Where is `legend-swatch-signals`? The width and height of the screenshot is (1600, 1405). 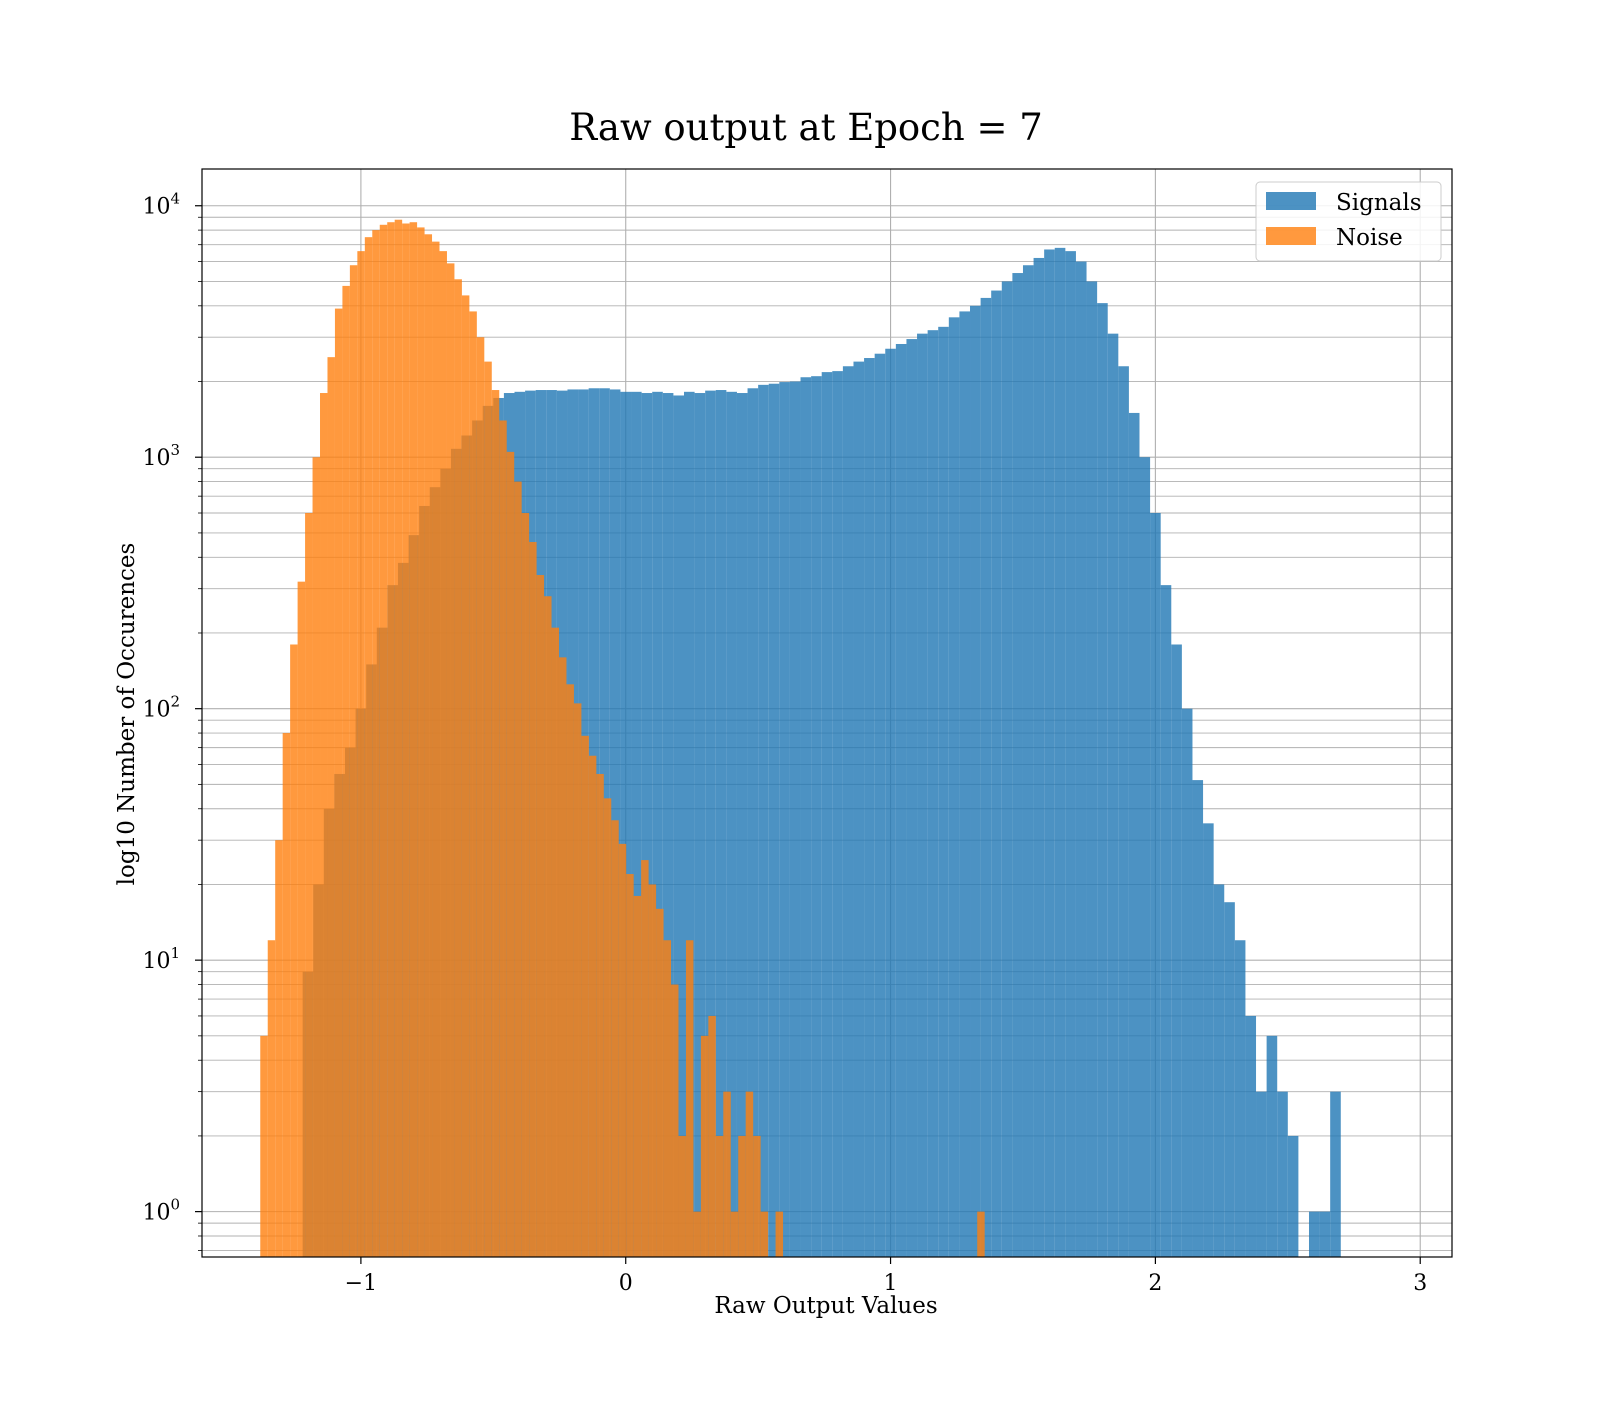 legend-swatch-signals is located at coordinates (1291, 201).